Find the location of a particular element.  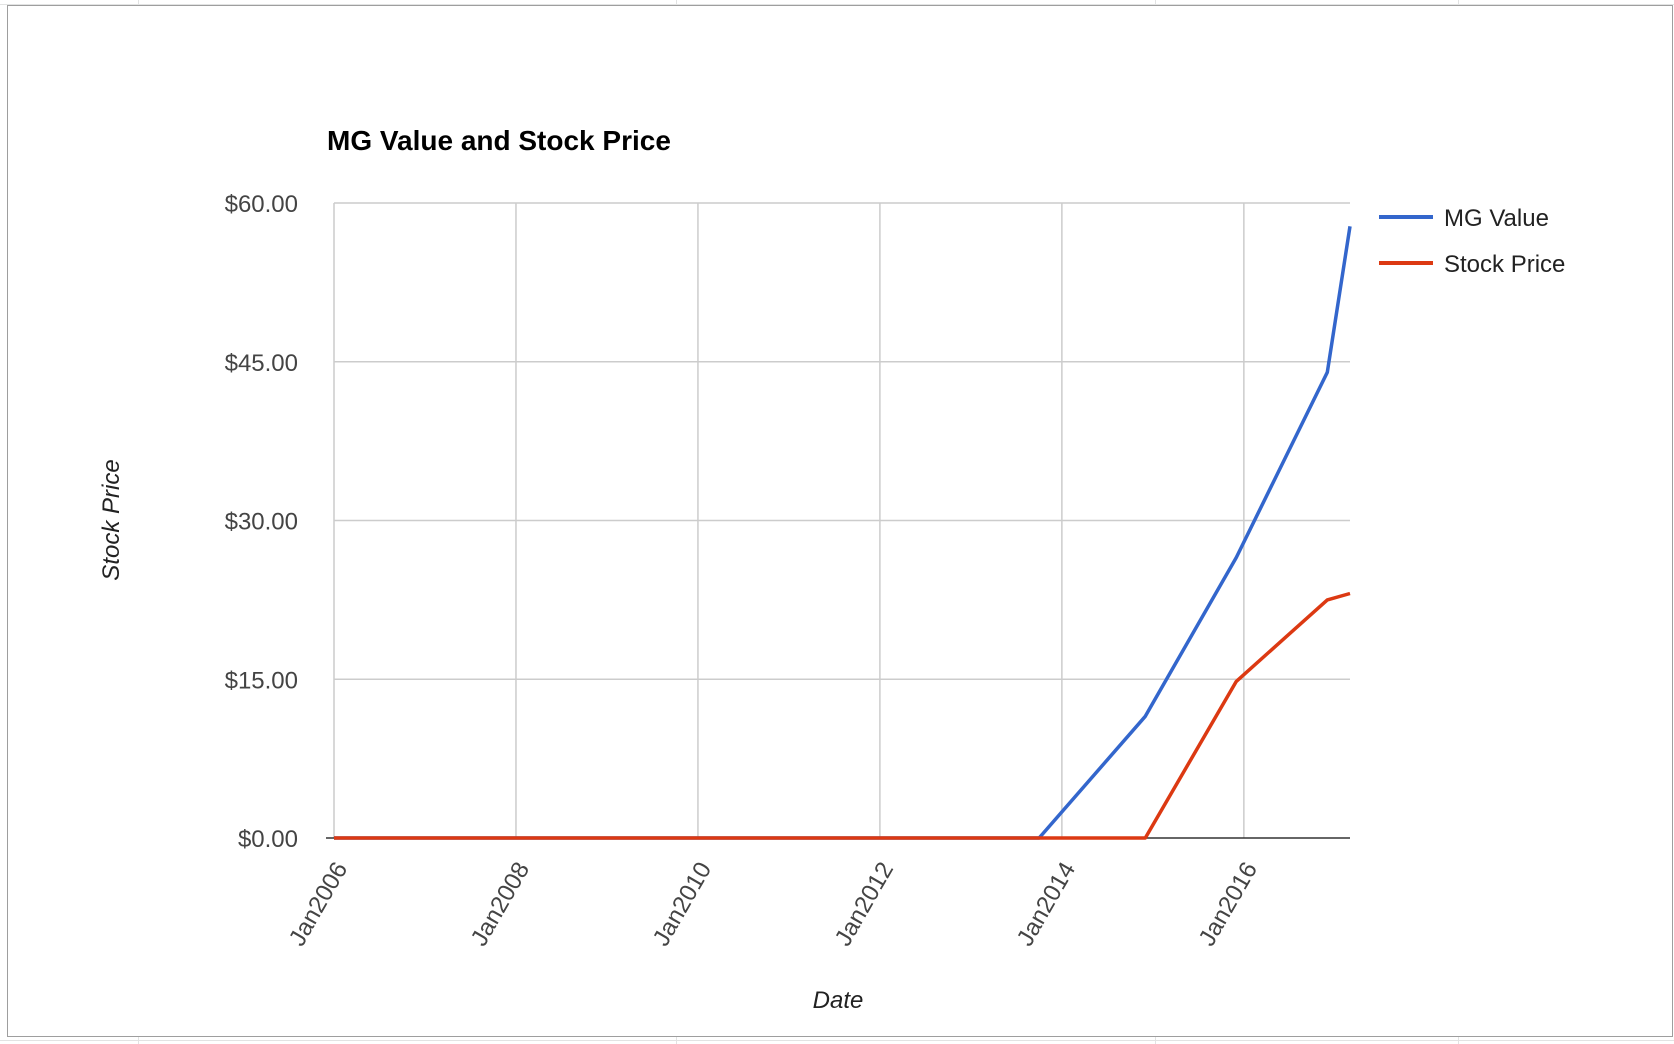

x-tick-label: Jan2006 is located at coordinates (318, 904).